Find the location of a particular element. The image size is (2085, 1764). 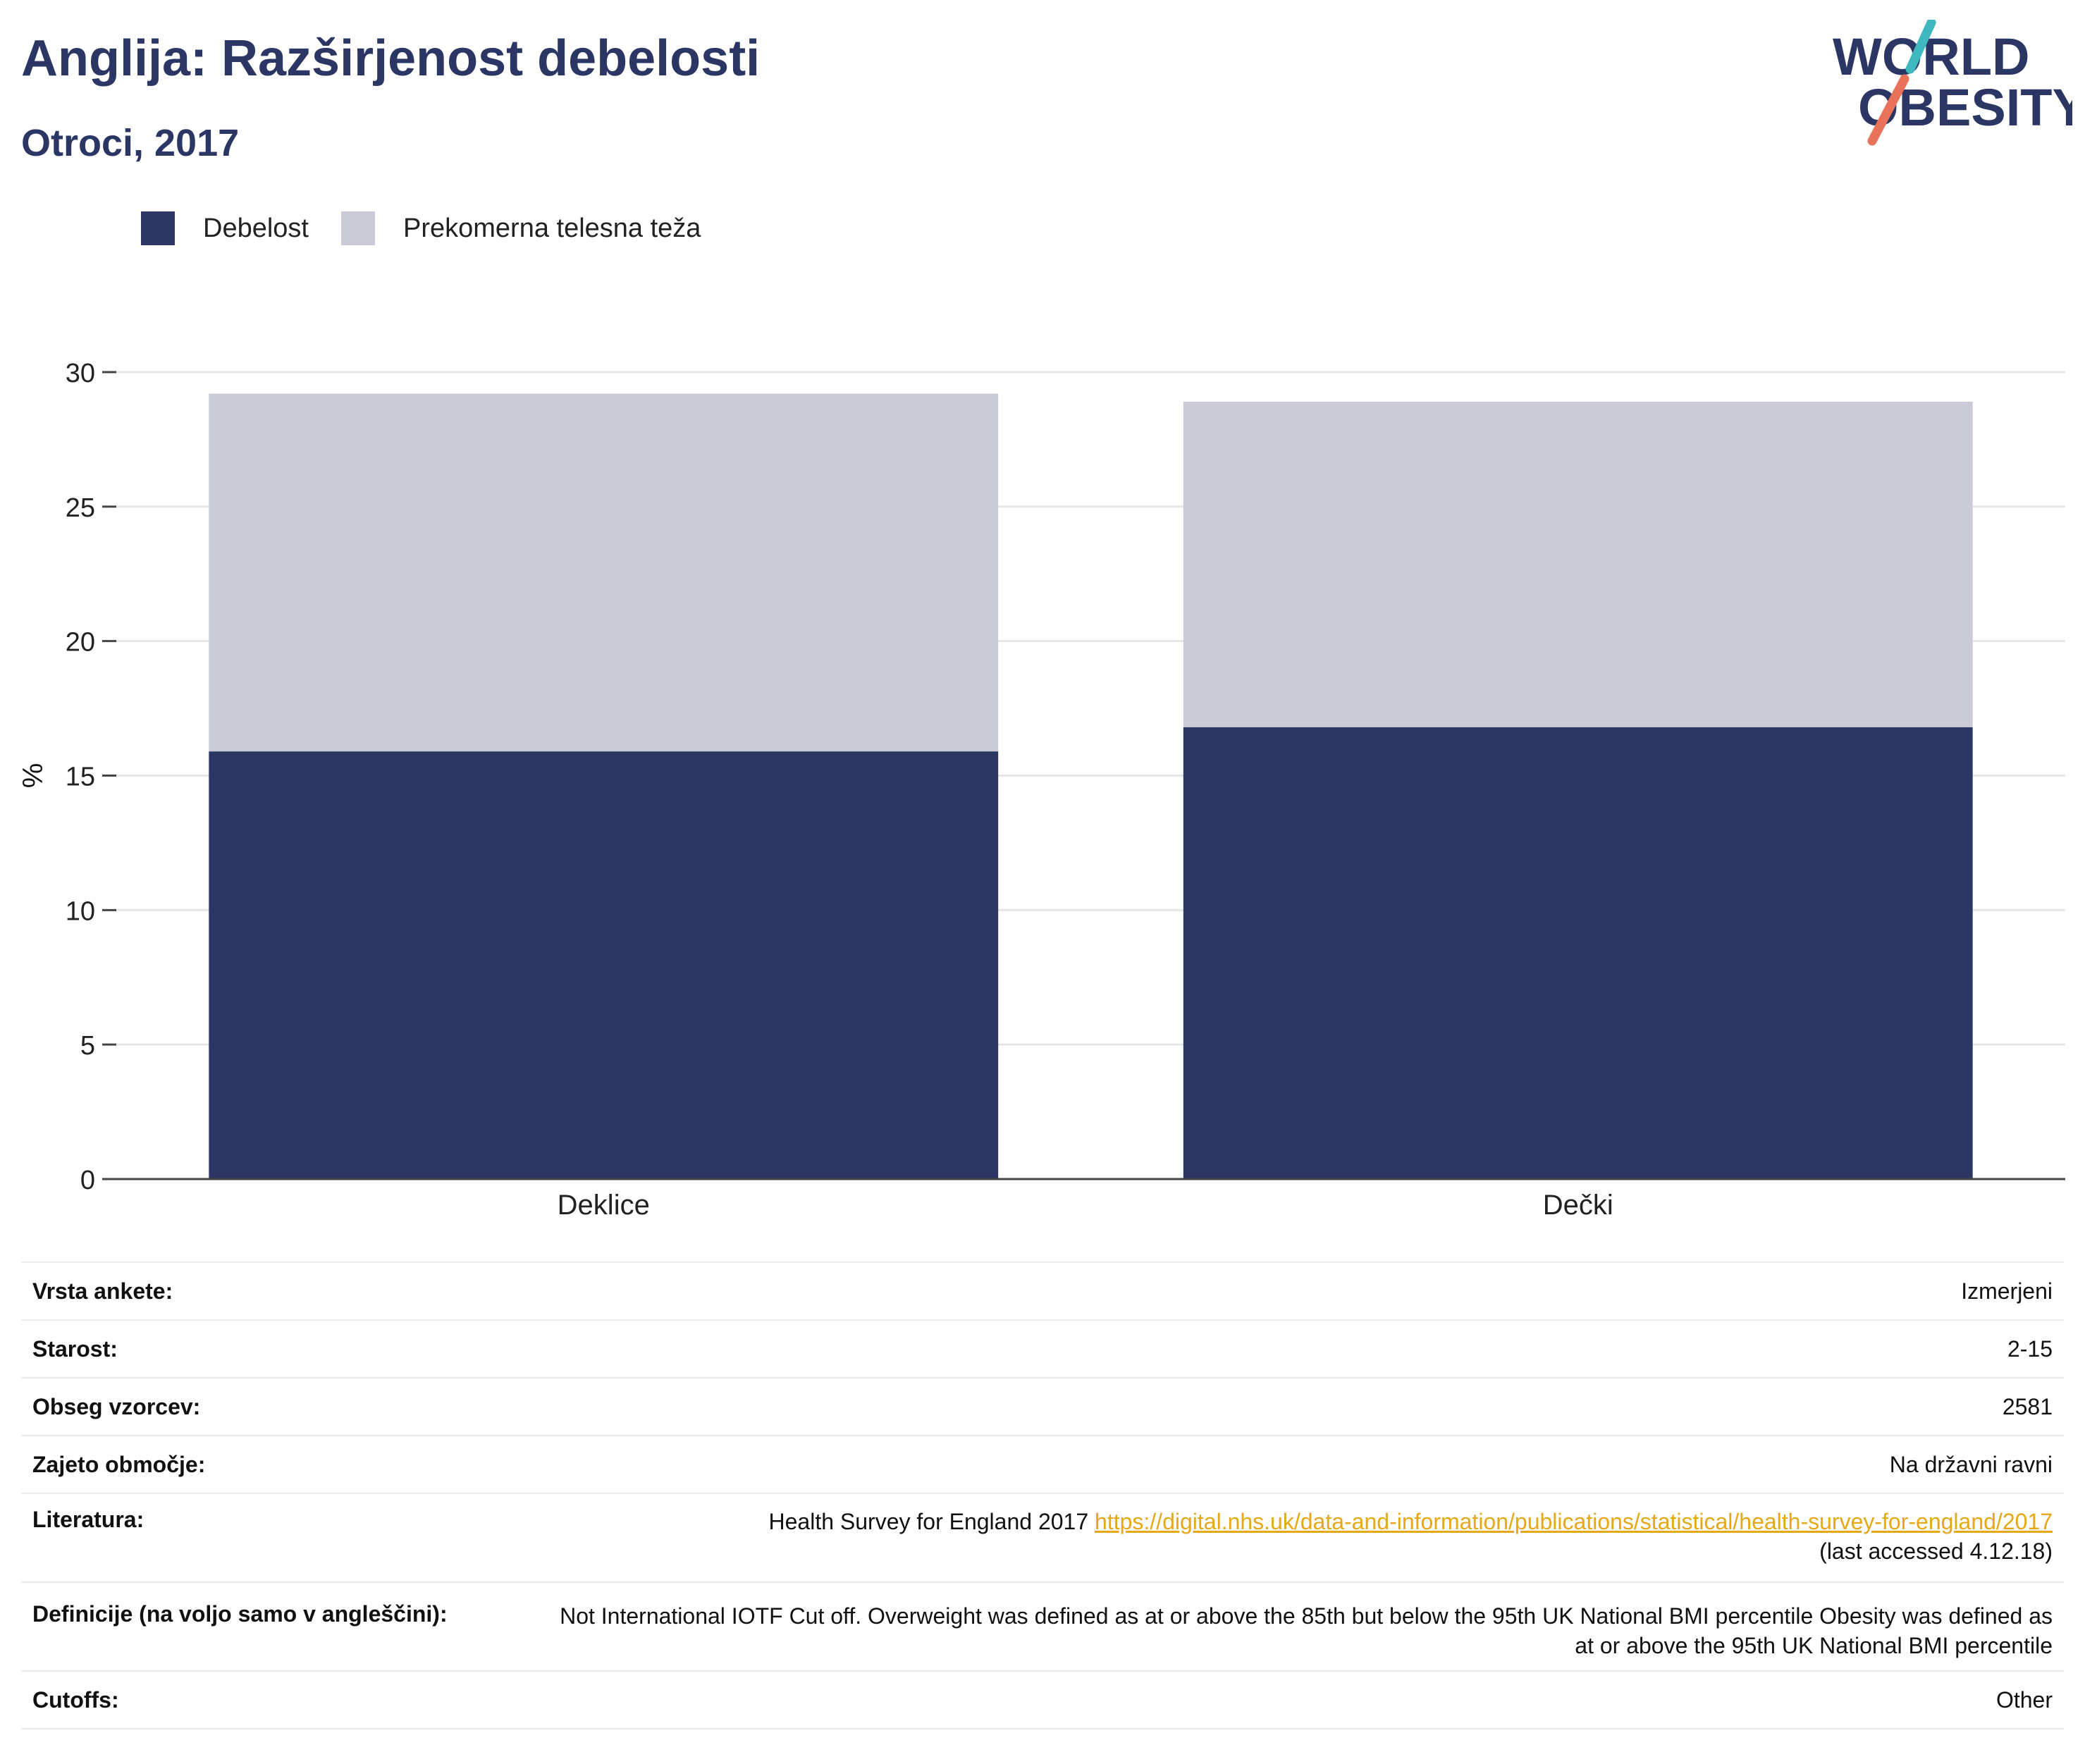

info-value: 2581 is located at coordinates (1261, 1406).